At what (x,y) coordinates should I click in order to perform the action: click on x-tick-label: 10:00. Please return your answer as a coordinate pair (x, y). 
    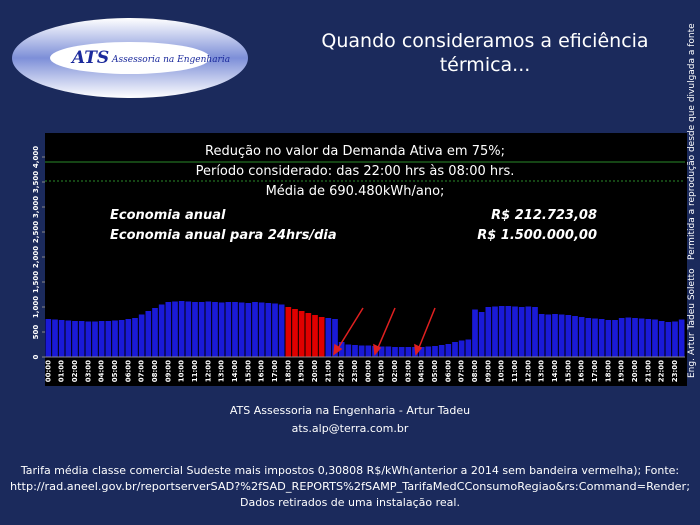
    Looking at the image, I should click on (182, 371).